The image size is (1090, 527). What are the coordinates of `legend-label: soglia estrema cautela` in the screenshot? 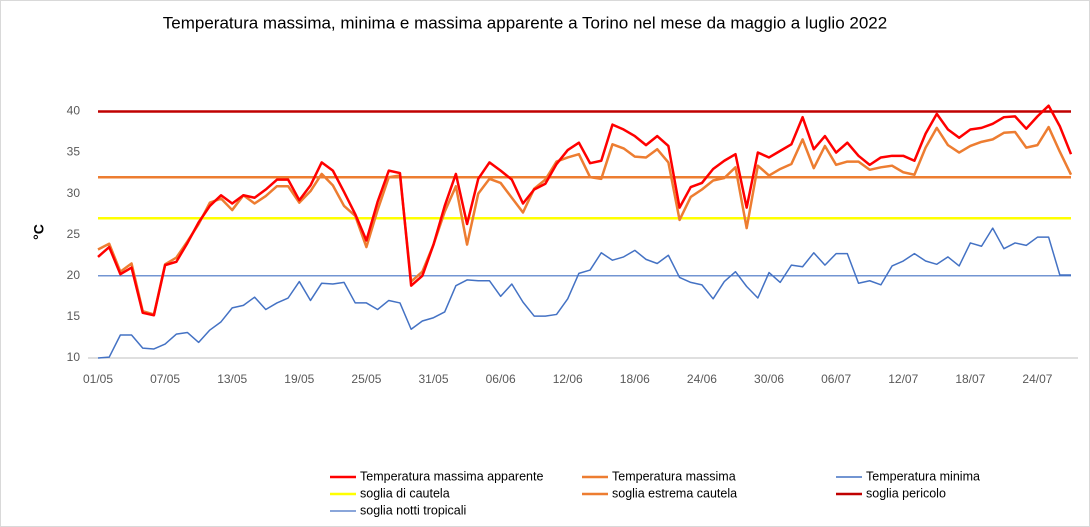 It's located at (674, 493).